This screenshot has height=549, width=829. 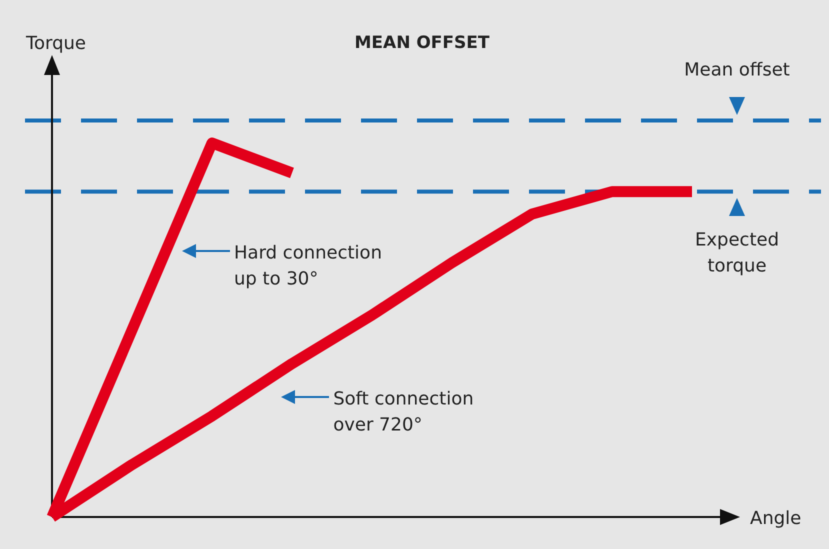 I want to click on annotation: Soft connection over 720°, so click(x=403, y=412).